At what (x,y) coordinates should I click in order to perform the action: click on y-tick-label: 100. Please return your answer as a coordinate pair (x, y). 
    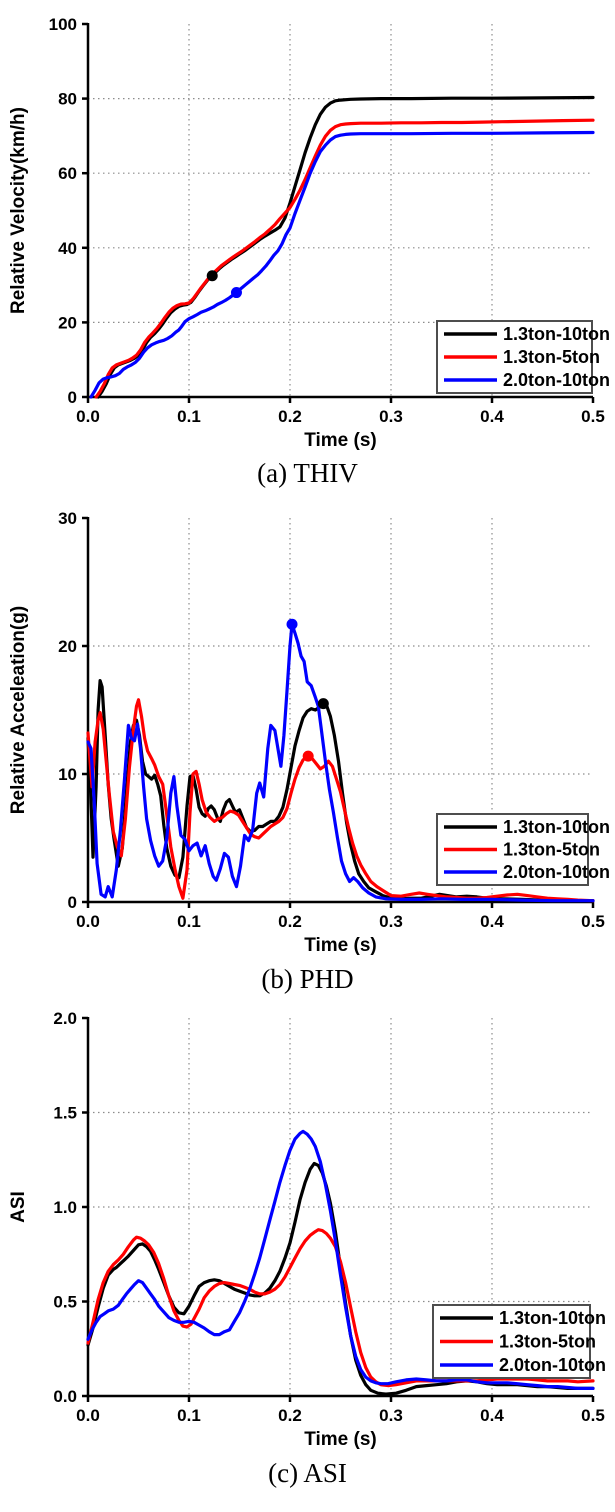
    Looking at the image, I should click on (63, 24).